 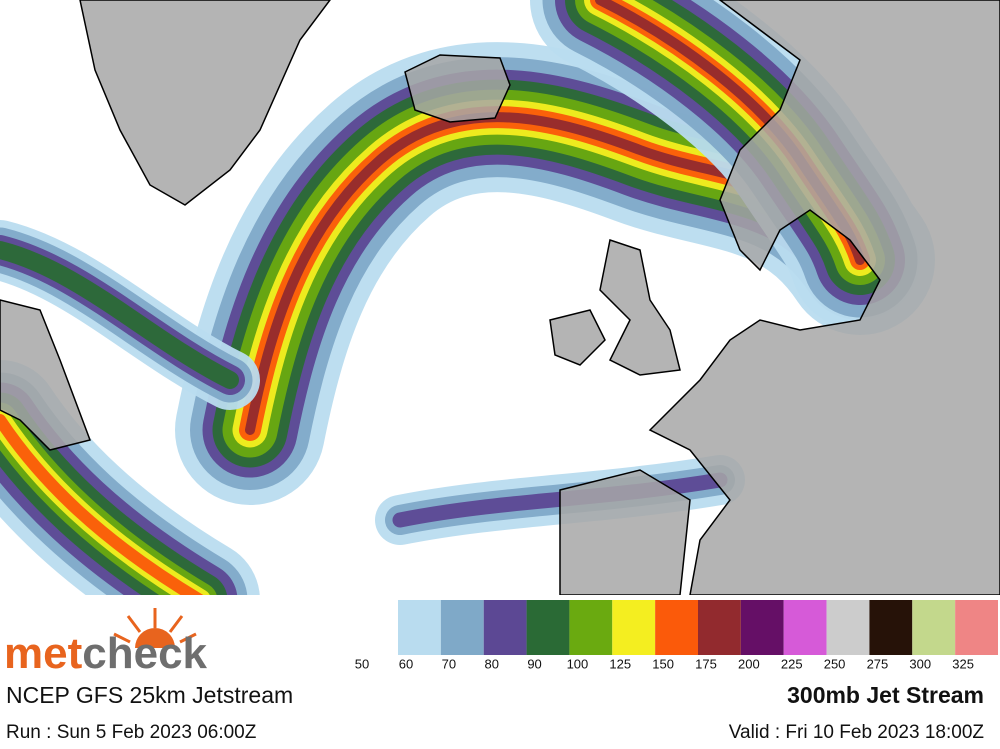 What do you see at coordinates (406, 663) in the screenshot?
I see `legend-label: 60` at bounding box center [406, 663].